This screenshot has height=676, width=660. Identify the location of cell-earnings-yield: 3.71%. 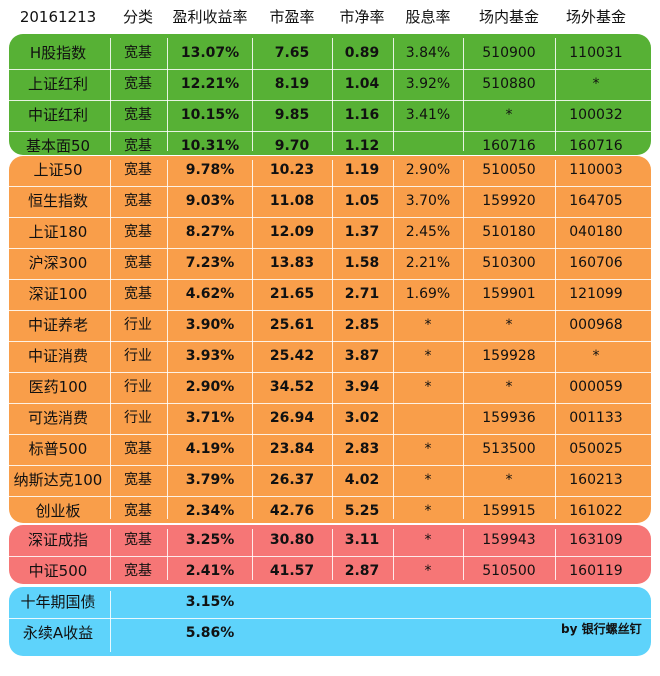
(210, 418).